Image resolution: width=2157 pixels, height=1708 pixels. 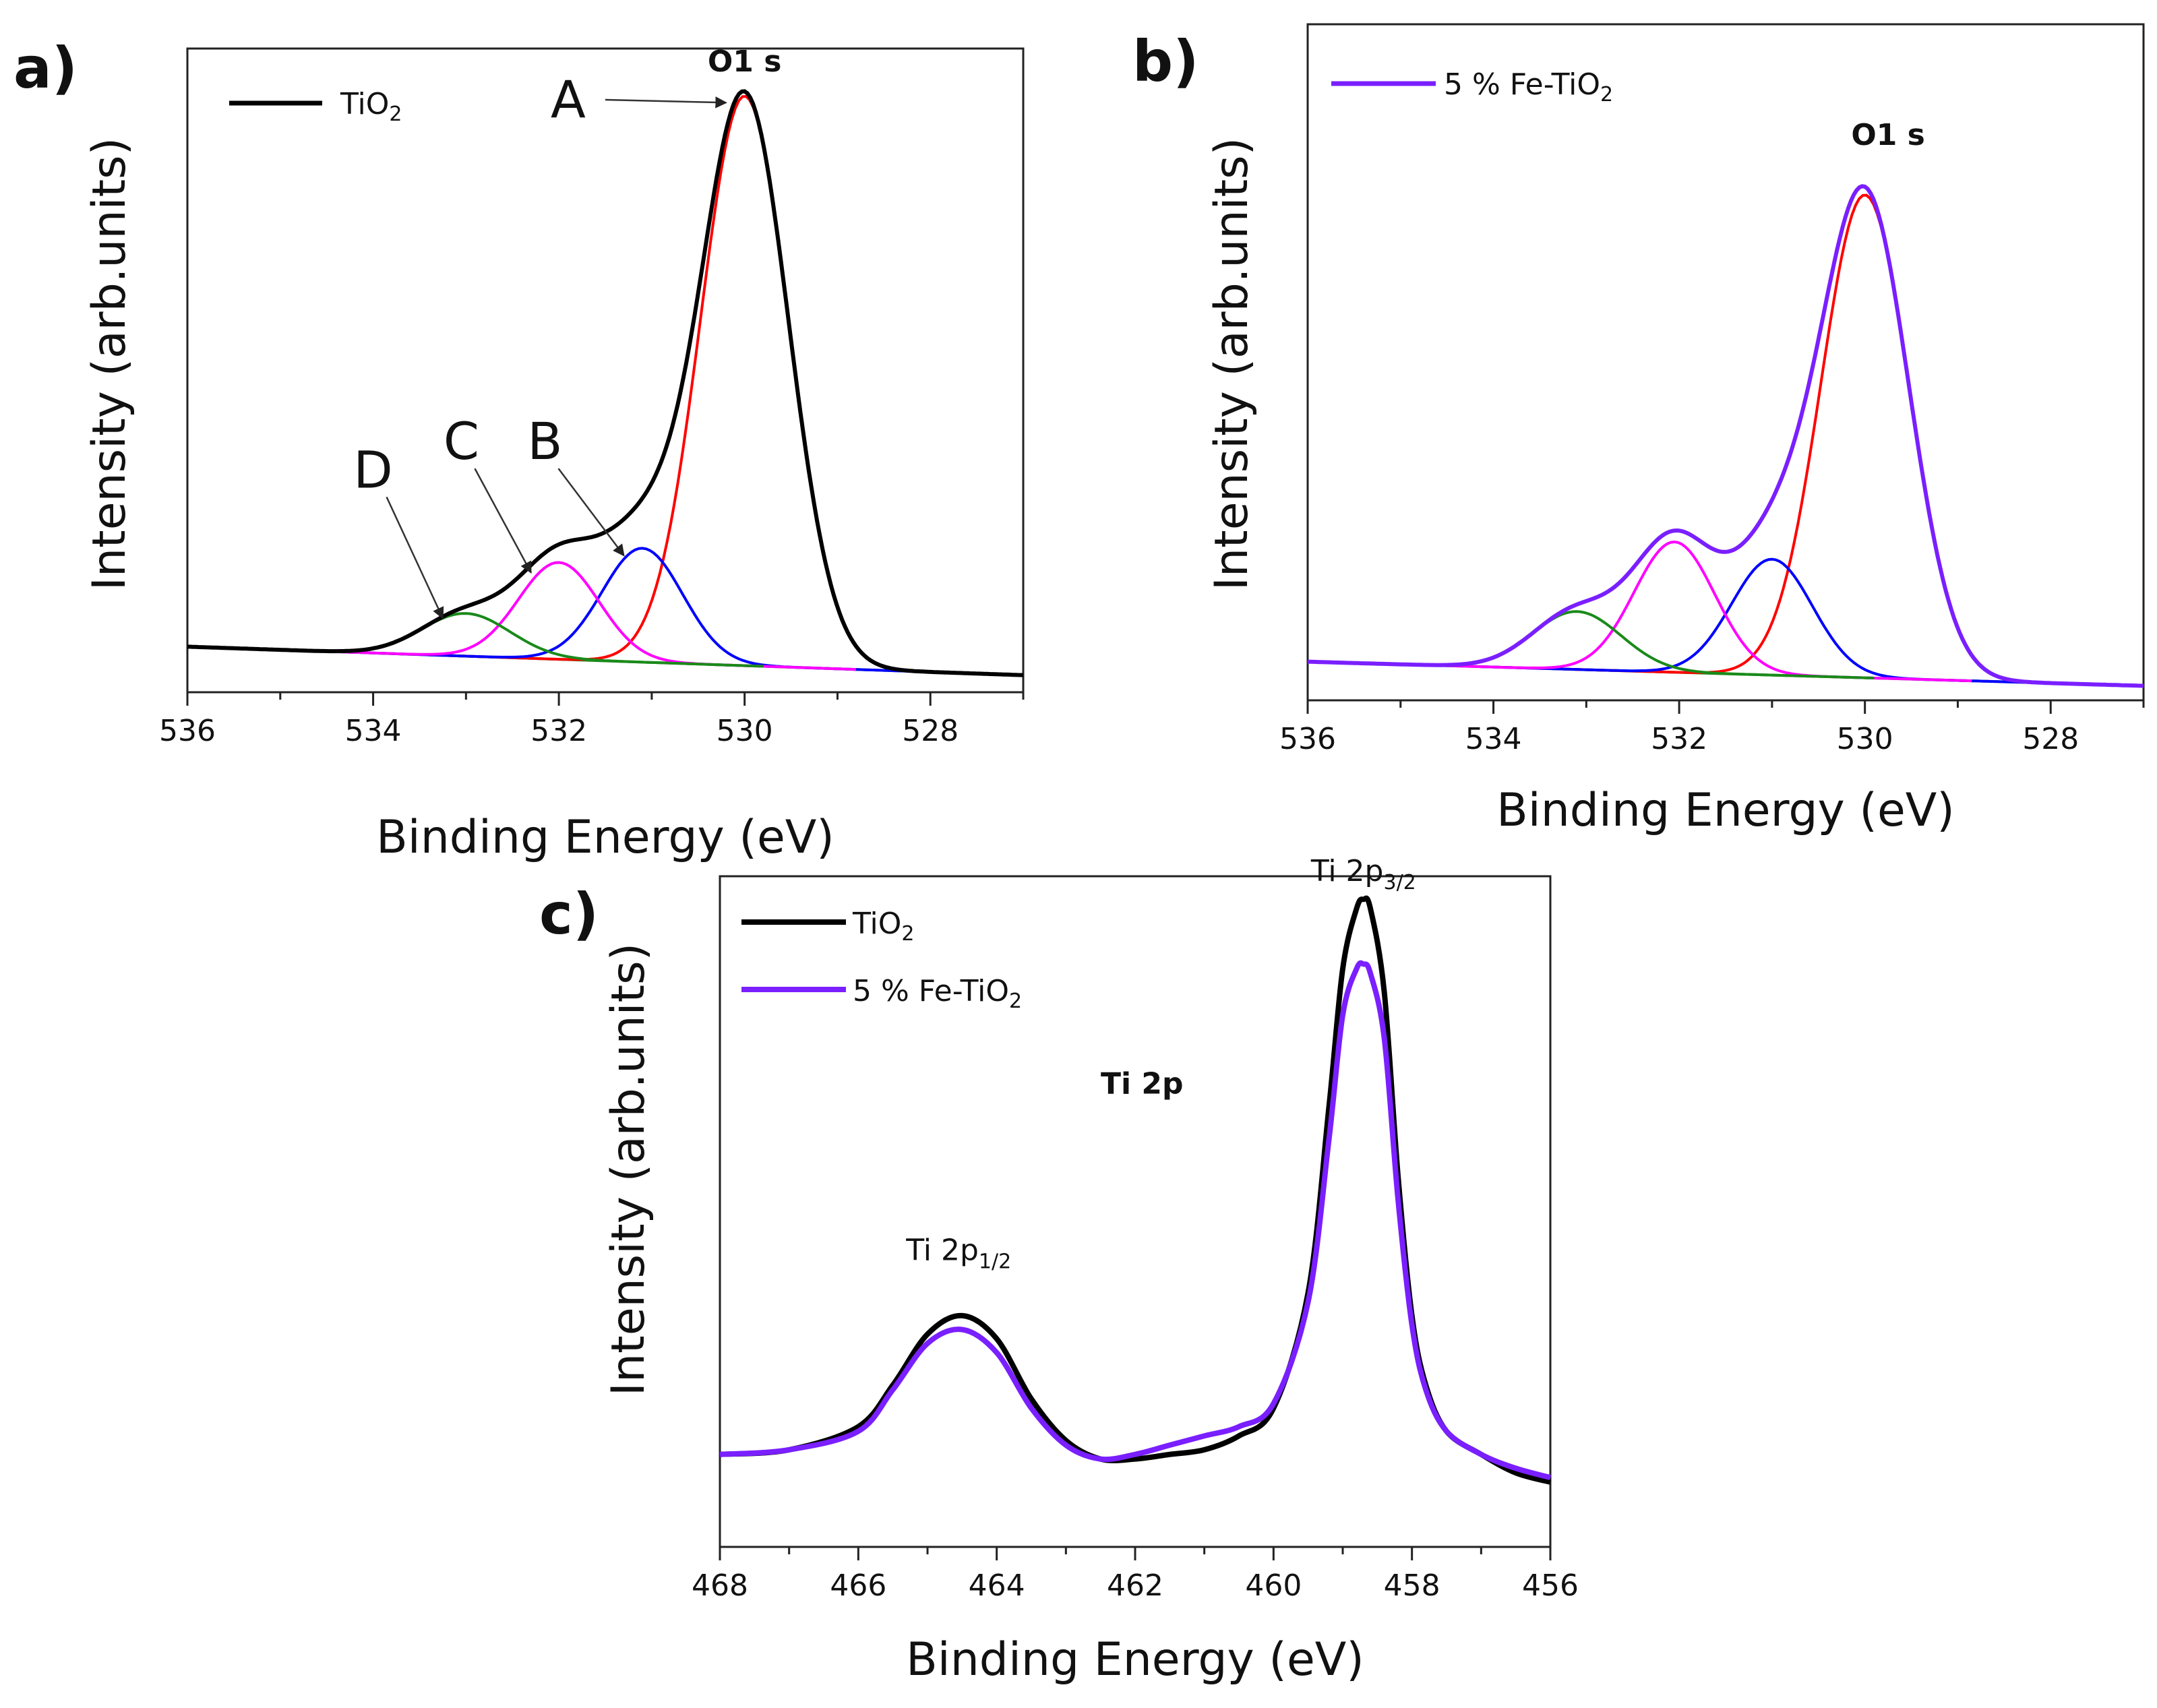 I want to click on panel-c-x-tick-labels: 468 466 464 462 460 458 456, so click(x=1136, y=1585).